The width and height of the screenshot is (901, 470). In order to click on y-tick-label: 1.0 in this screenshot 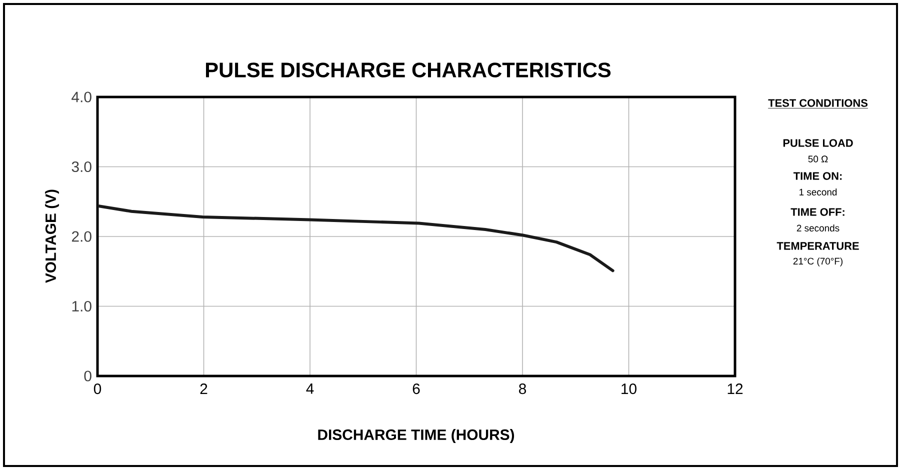, I will do `click(82, 306)`.